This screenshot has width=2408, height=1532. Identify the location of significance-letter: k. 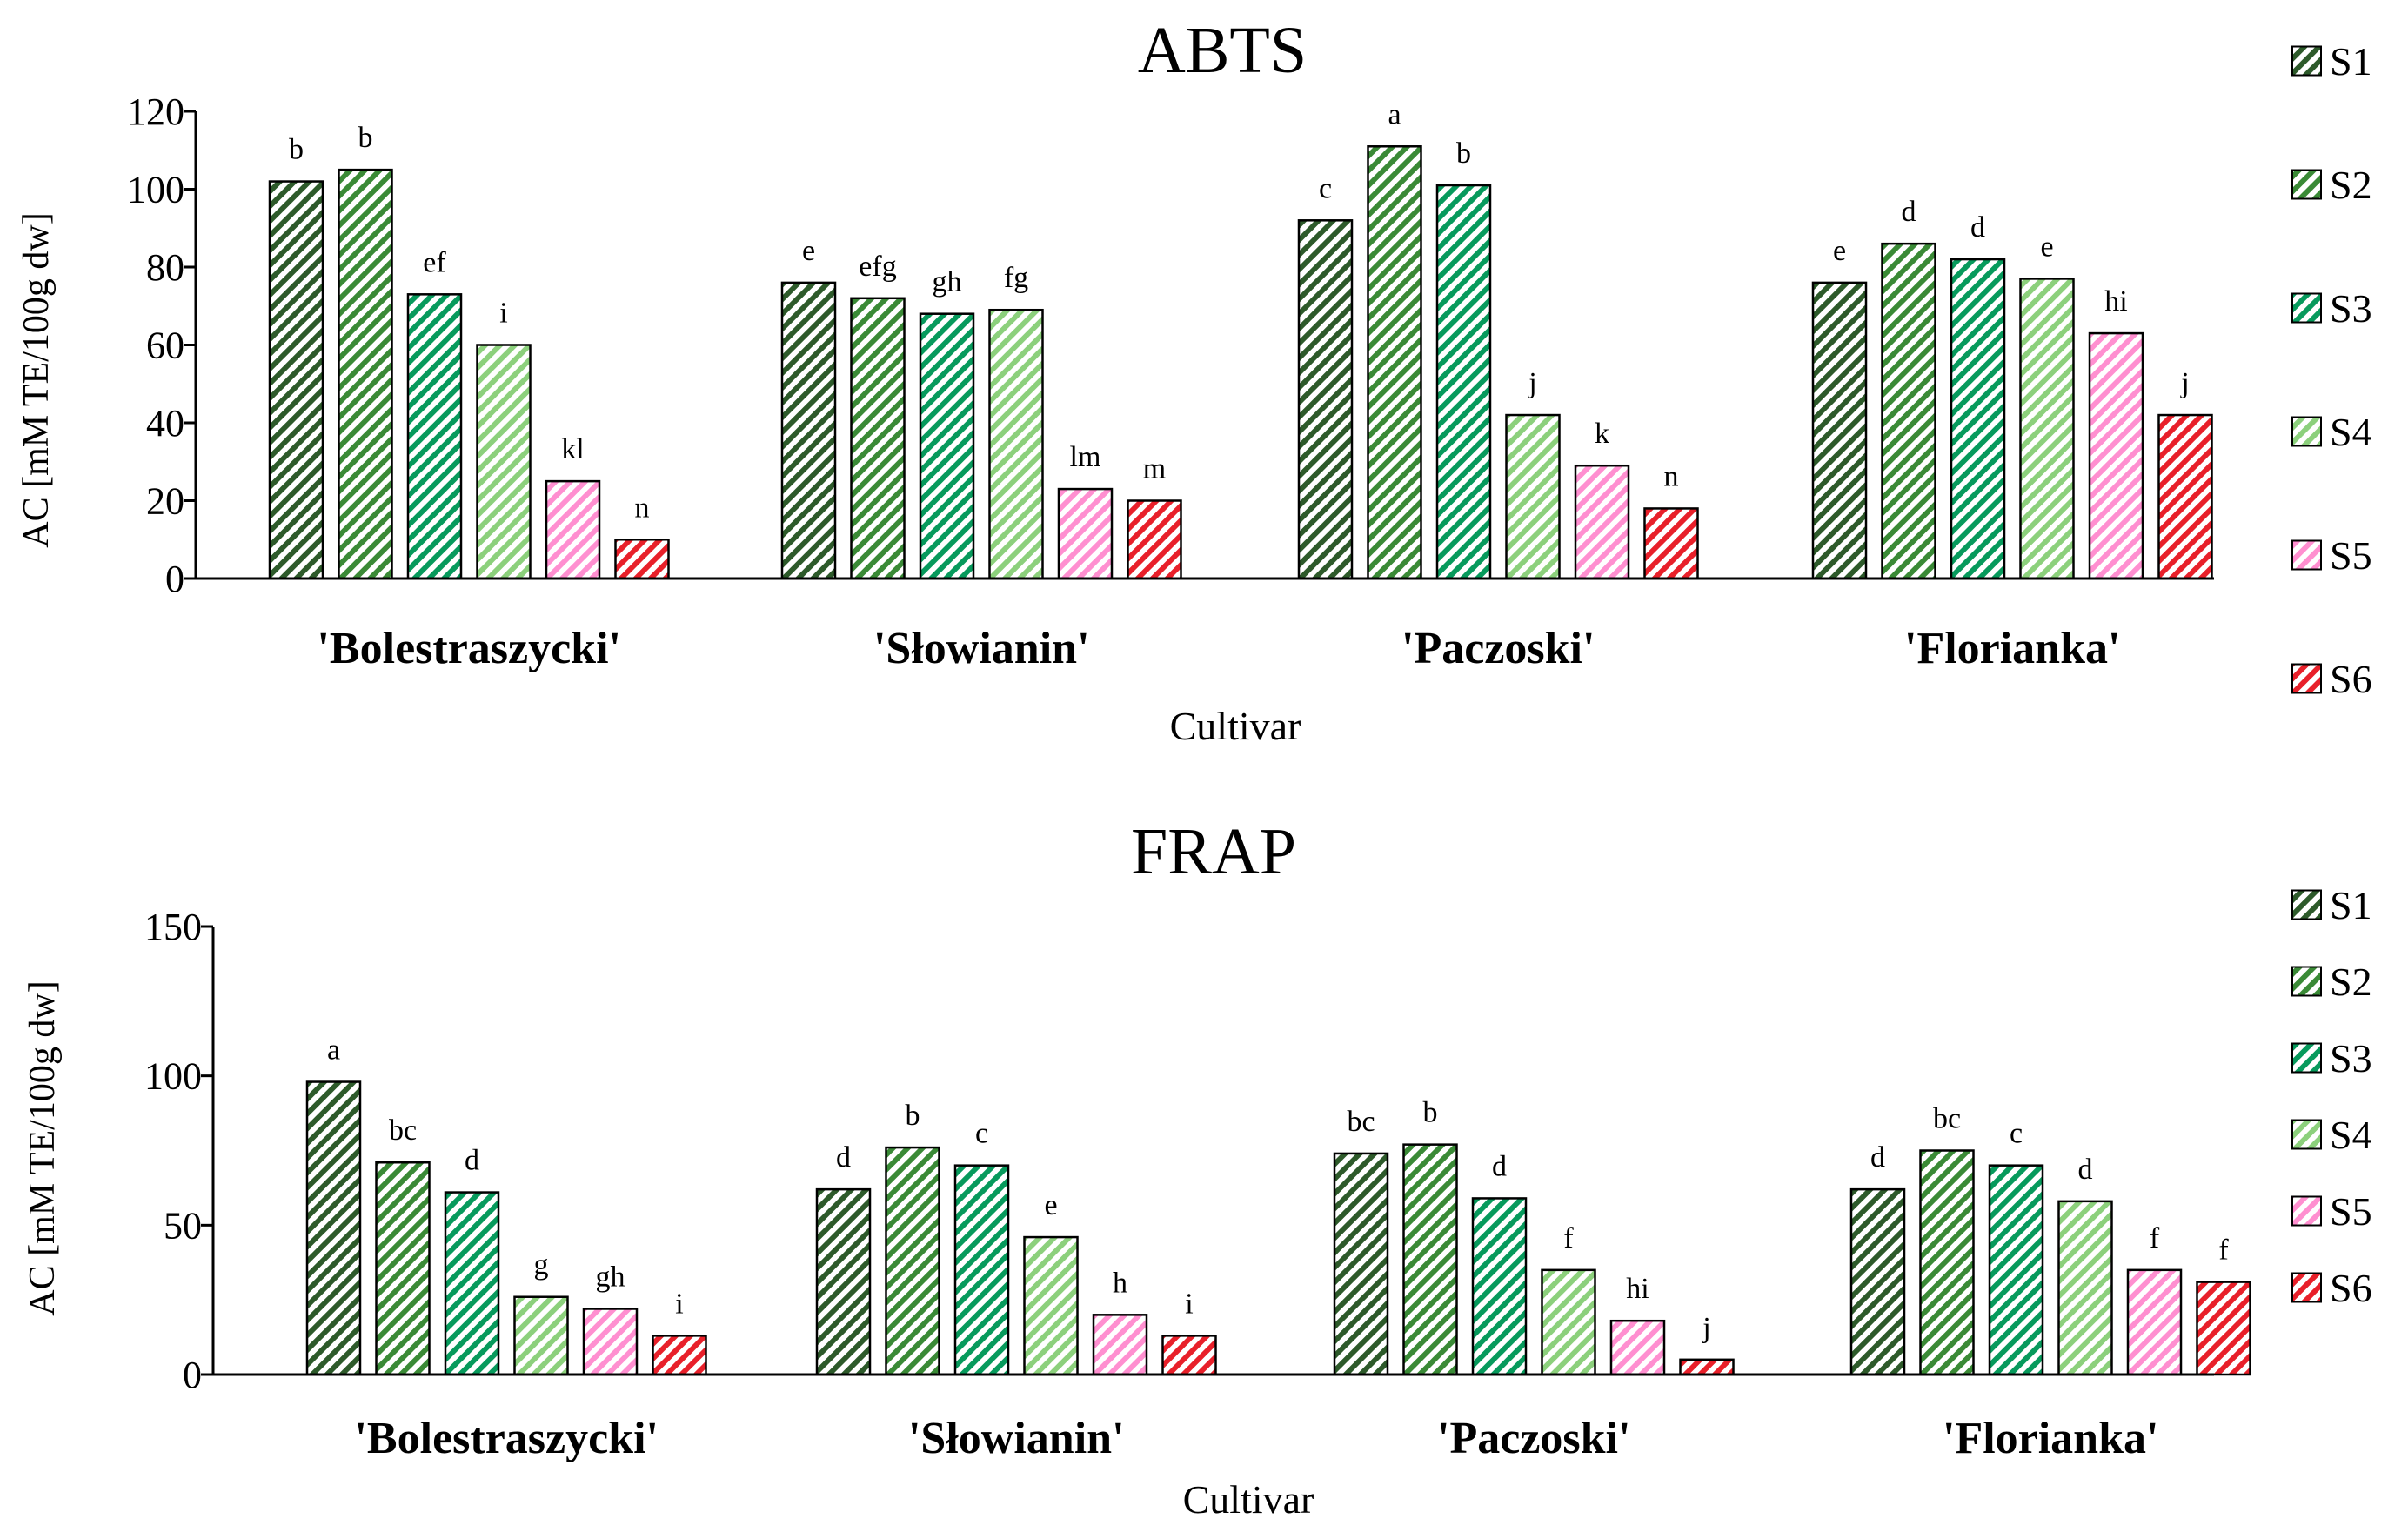
(1602, 434).